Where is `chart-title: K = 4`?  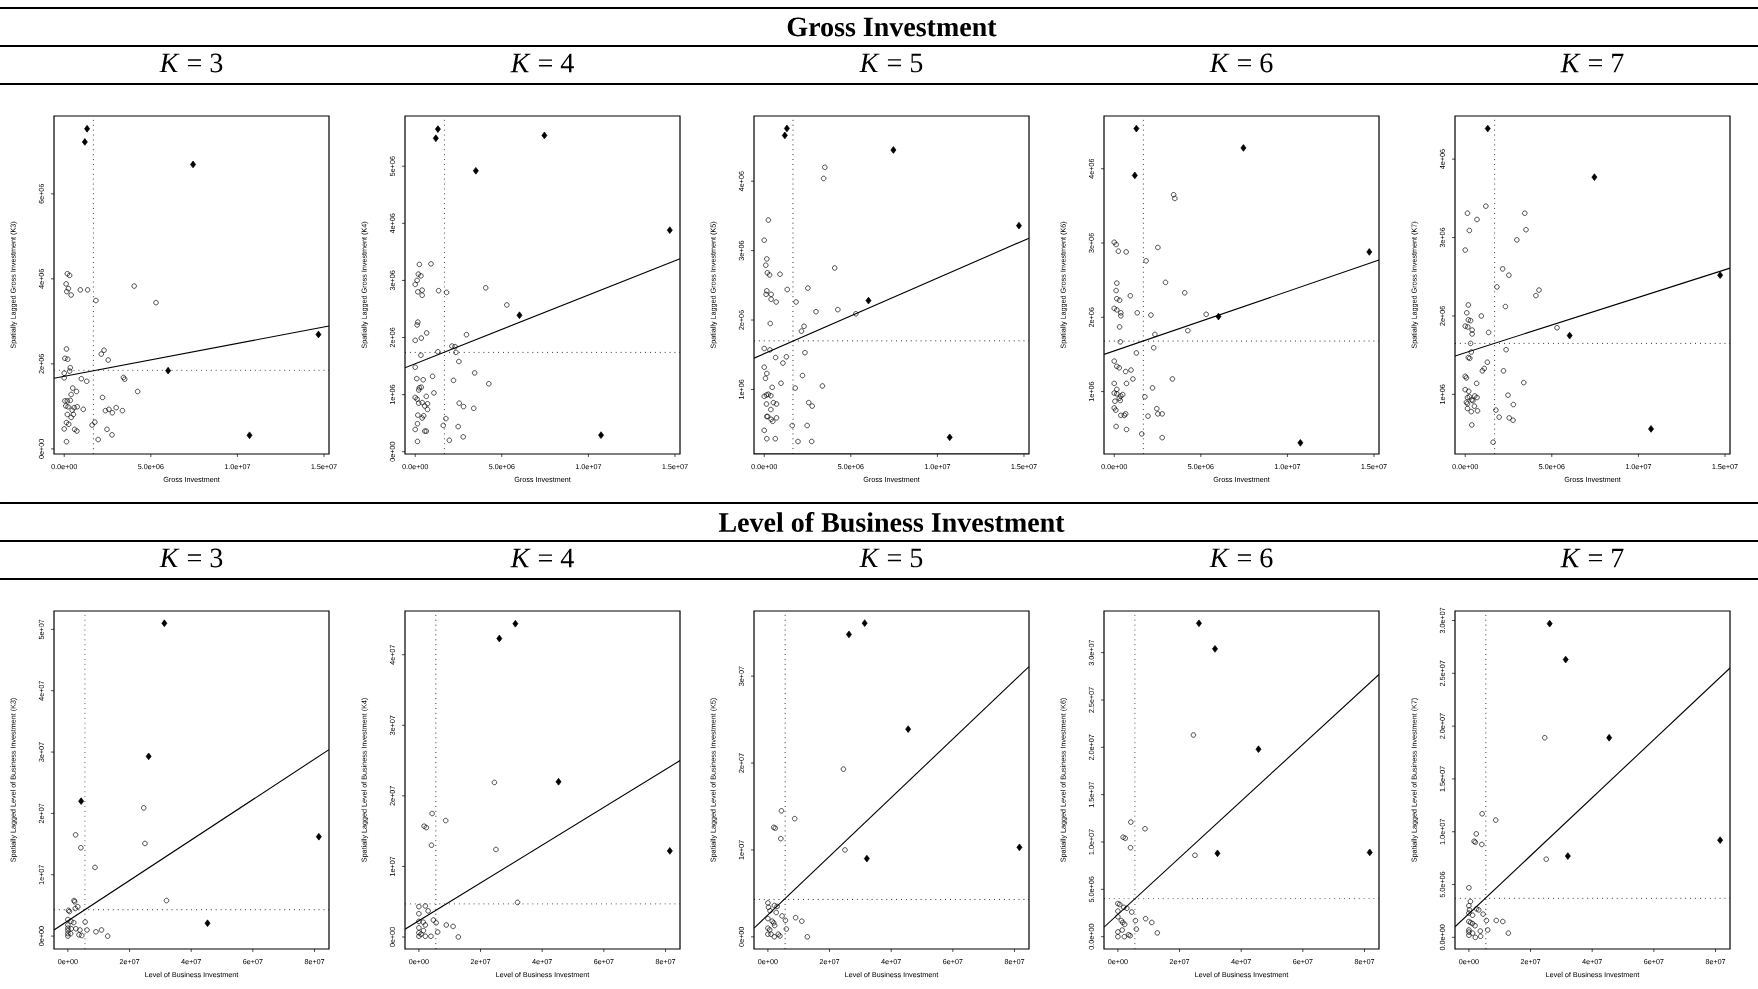 chart-title: K = 4 is located at coordinates (542, 63).